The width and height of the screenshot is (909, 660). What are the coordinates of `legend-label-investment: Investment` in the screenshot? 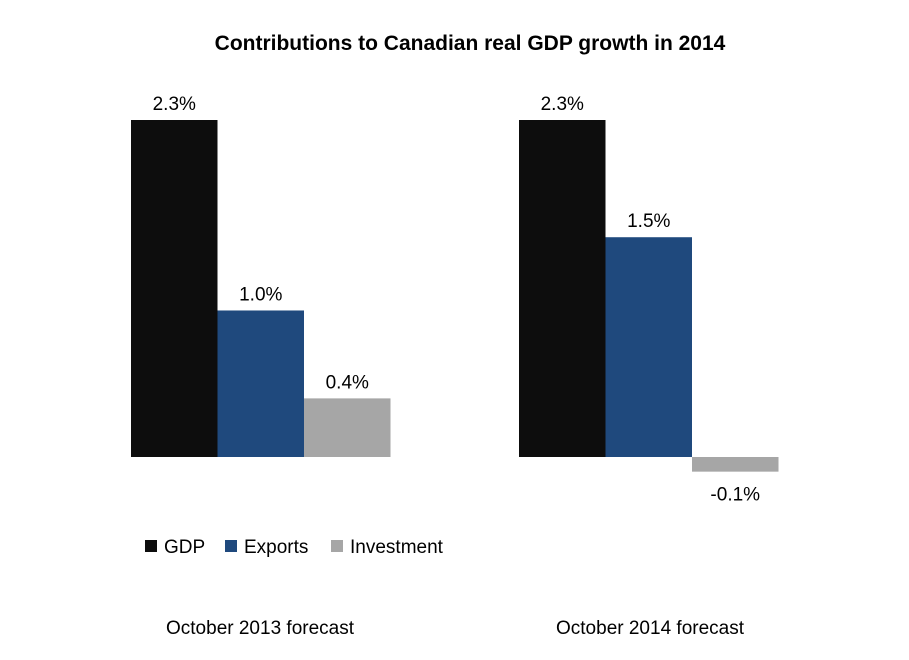 It's located at (397, 547).